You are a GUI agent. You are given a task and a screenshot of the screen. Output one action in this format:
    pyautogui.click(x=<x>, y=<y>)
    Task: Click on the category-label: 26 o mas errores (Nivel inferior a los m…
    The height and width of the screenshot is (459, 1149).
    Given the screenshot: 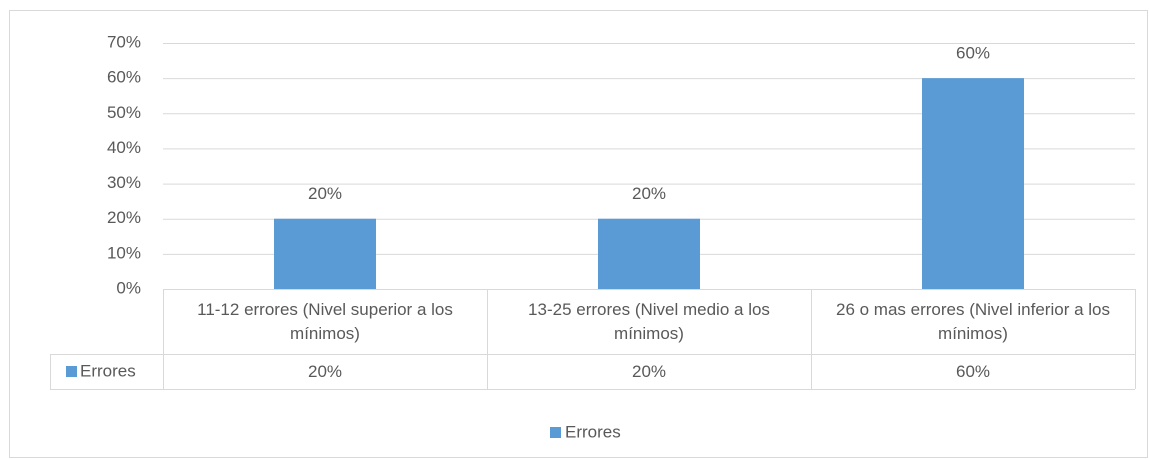 What is the action you would take?
    pyautogui.click(x=973, y=321)
    